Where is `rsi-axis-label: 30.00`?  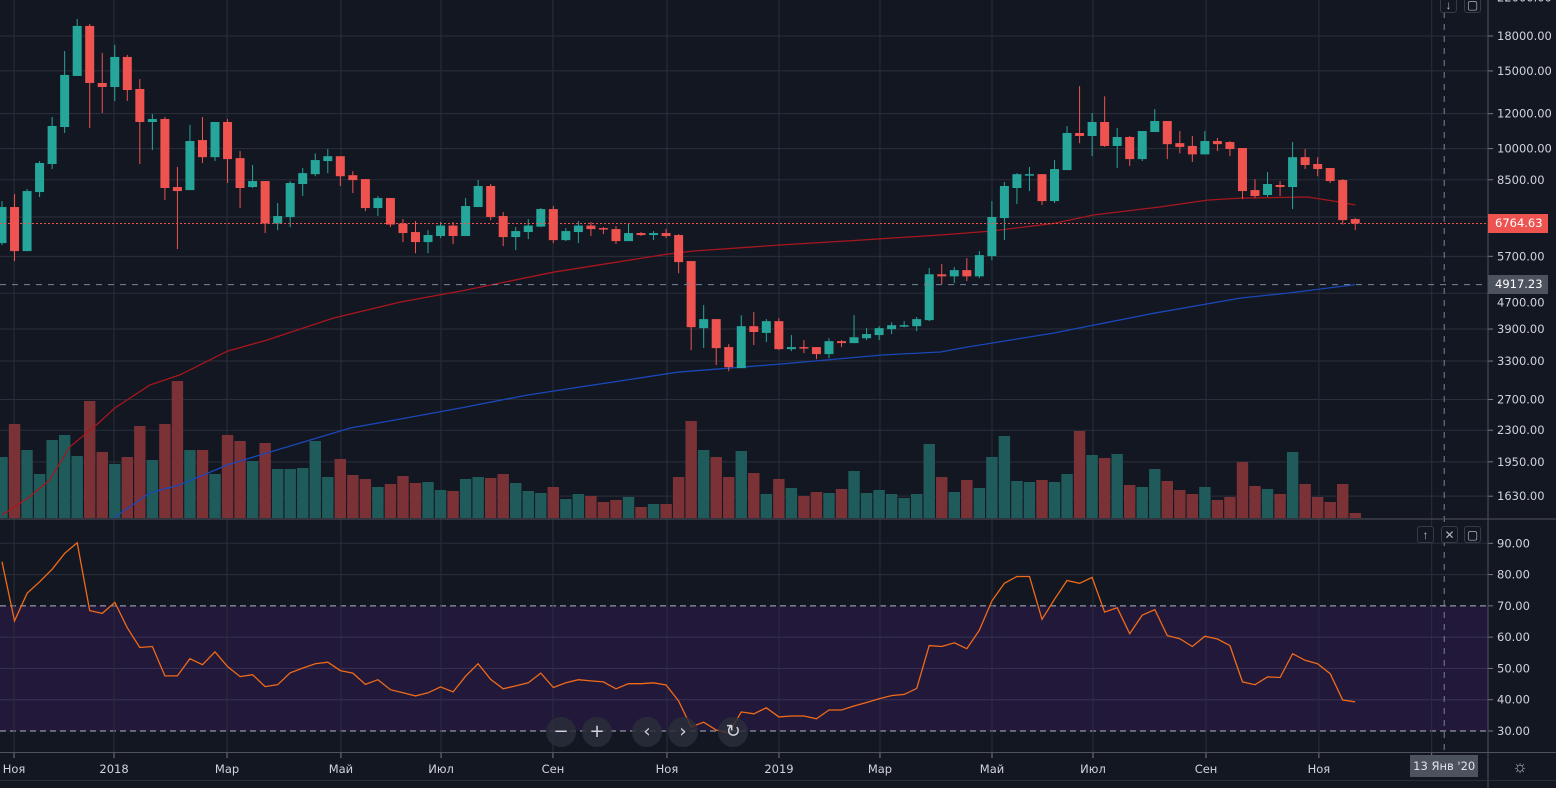
rsi-axis-label: 30.00 is located at coordinates (1513, 731).